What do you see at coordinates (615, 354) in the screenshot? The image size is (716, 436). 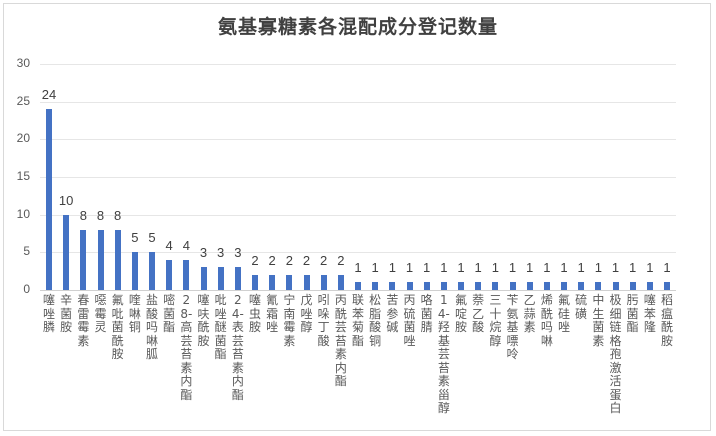 I see `x-tick-label: 极细链格孢激活蛋白` at bounding box center [615, 354].